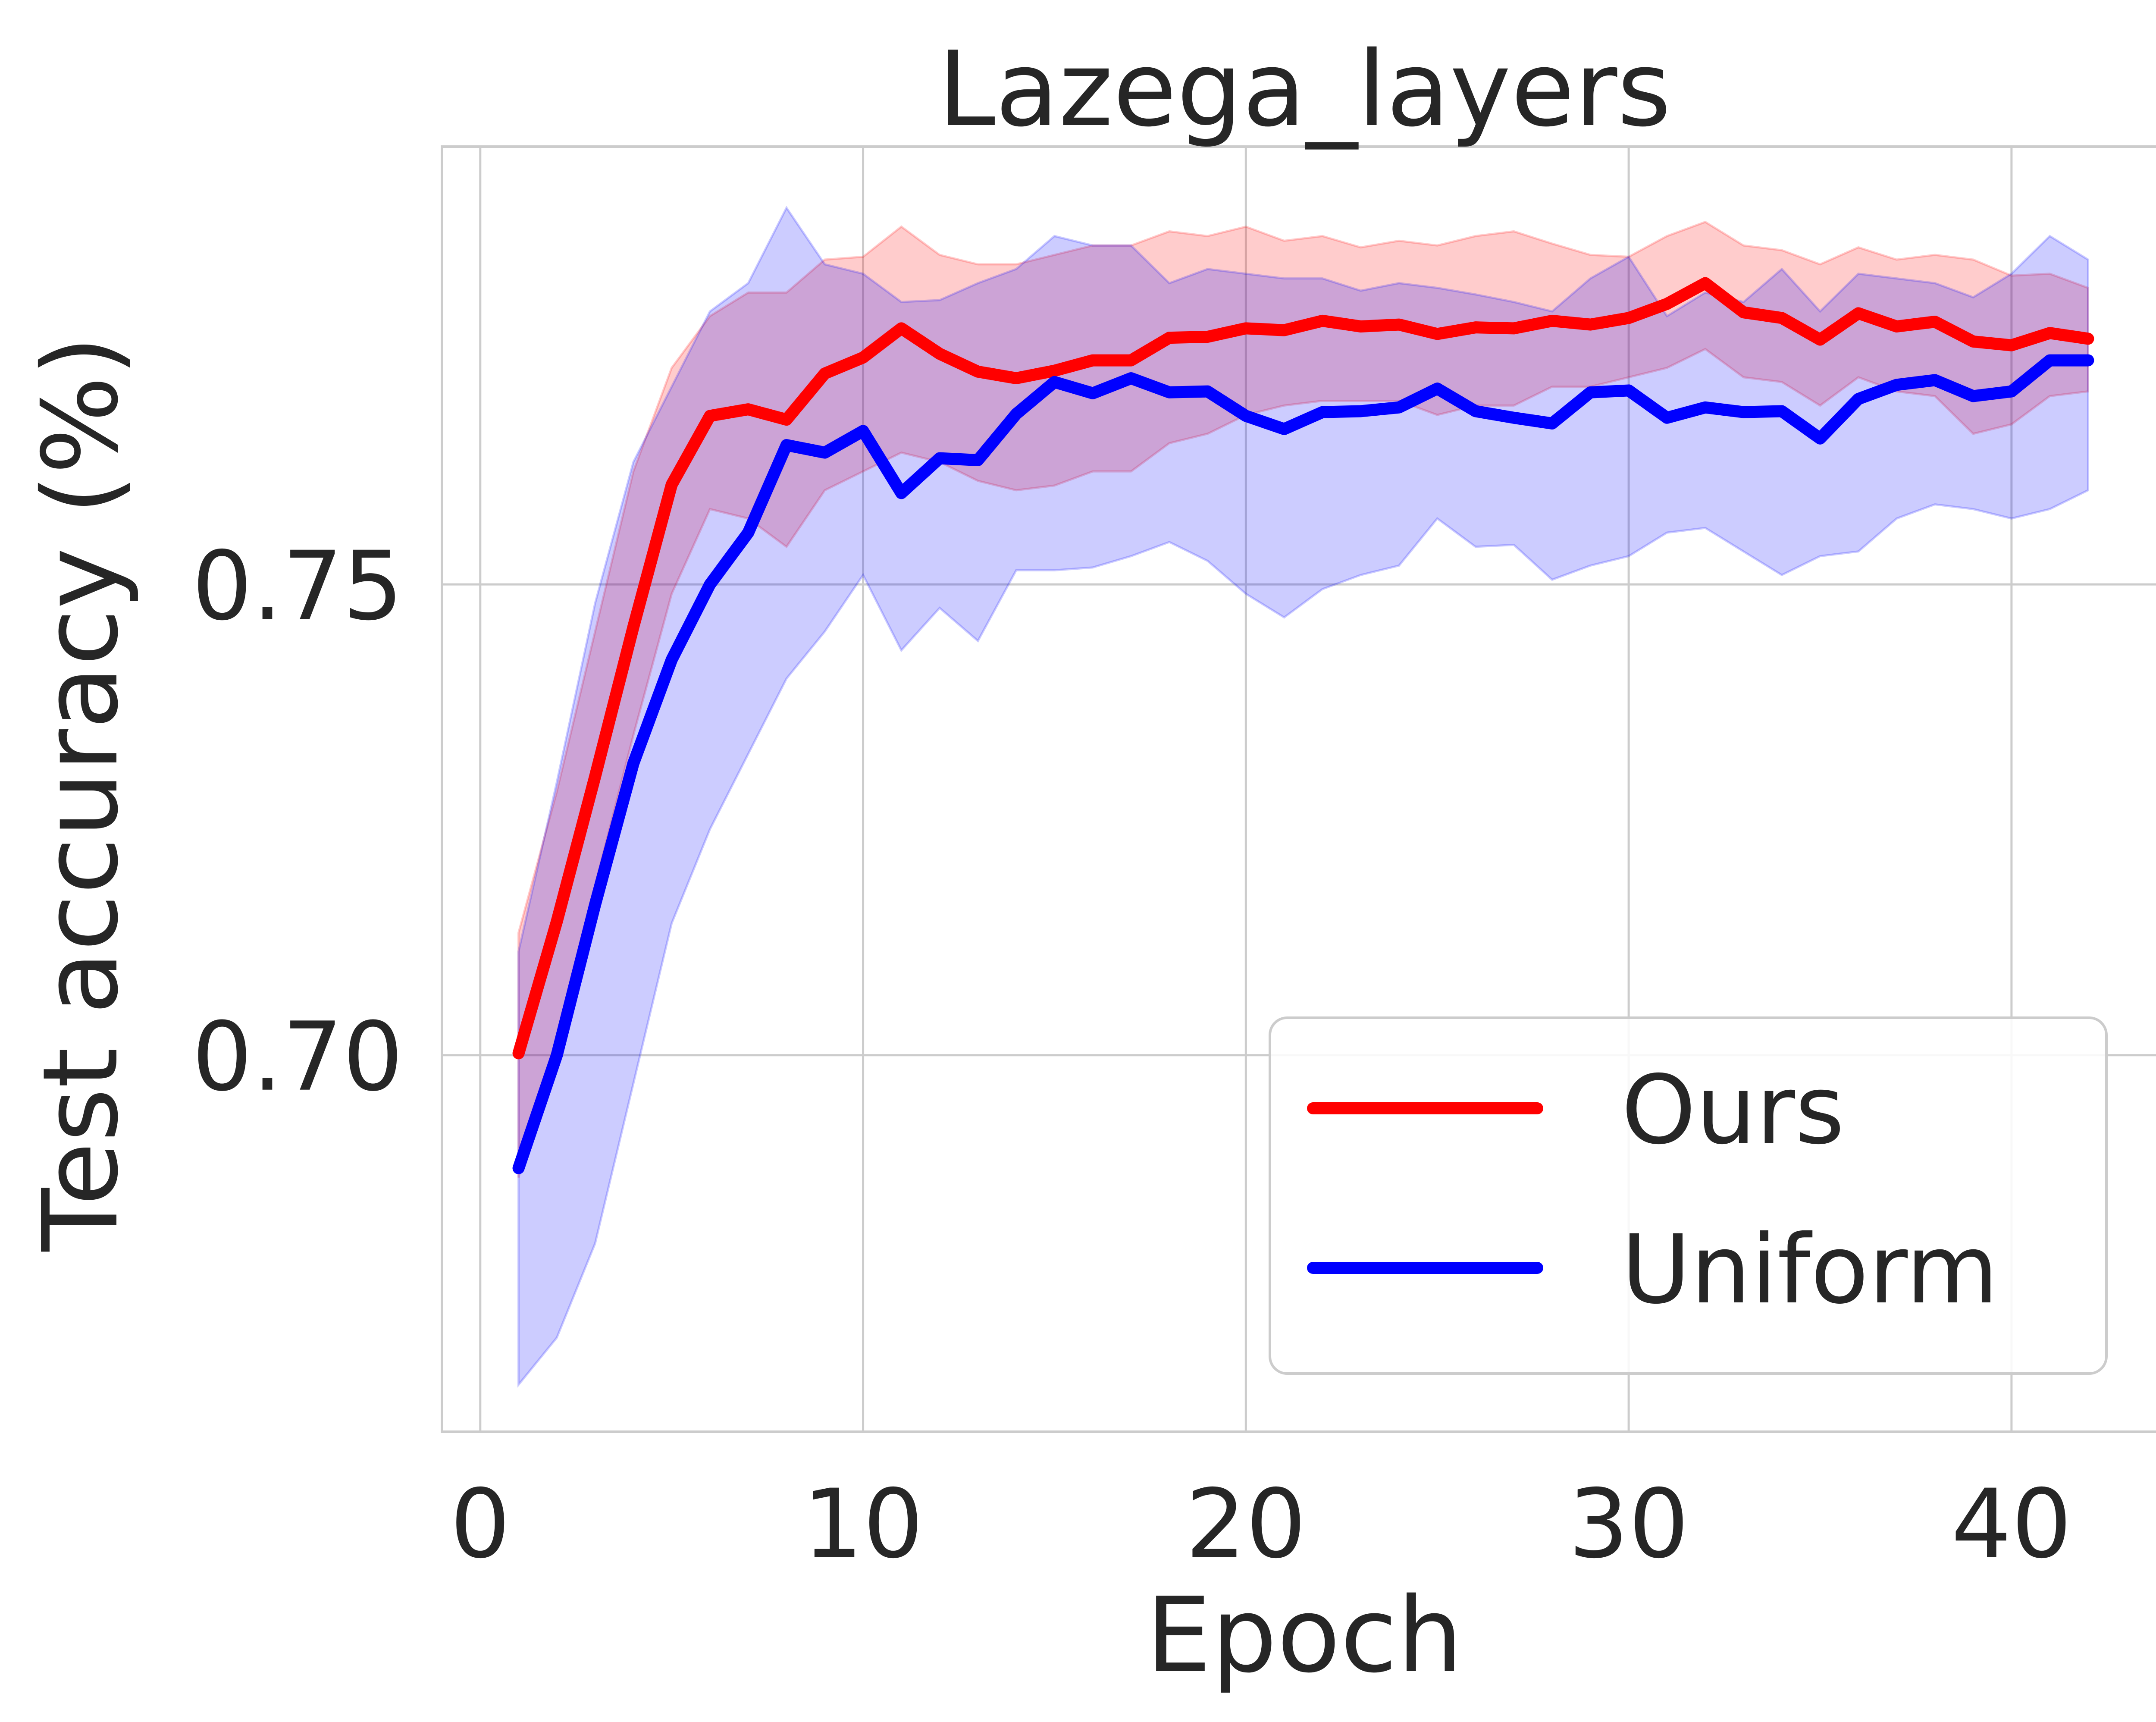 The height and width of the screenshot is (1722, 2156). What do you see at coordinates (1733, 1110) in the screenshot?
I see `legend-label-ours: Ours` at bounding box center [1733, 1110].